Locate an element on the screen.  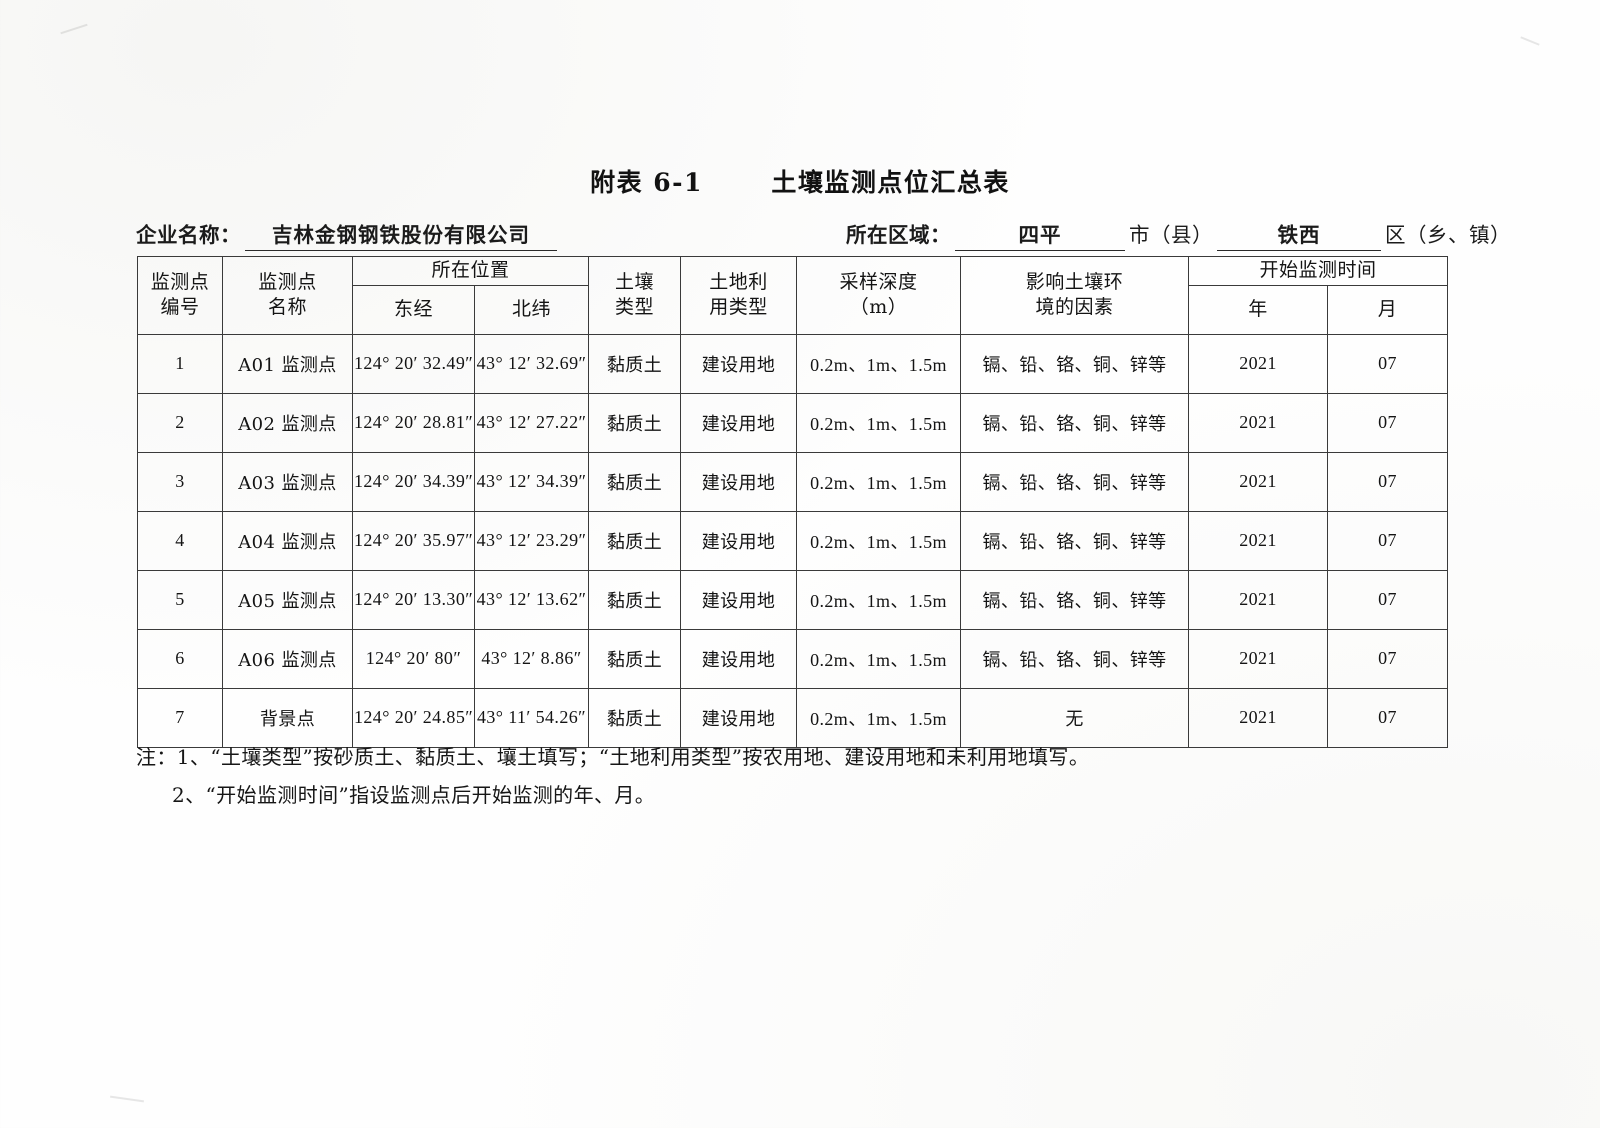
title-prefix: 附表 6-1 is located at coordinates (646, 182).